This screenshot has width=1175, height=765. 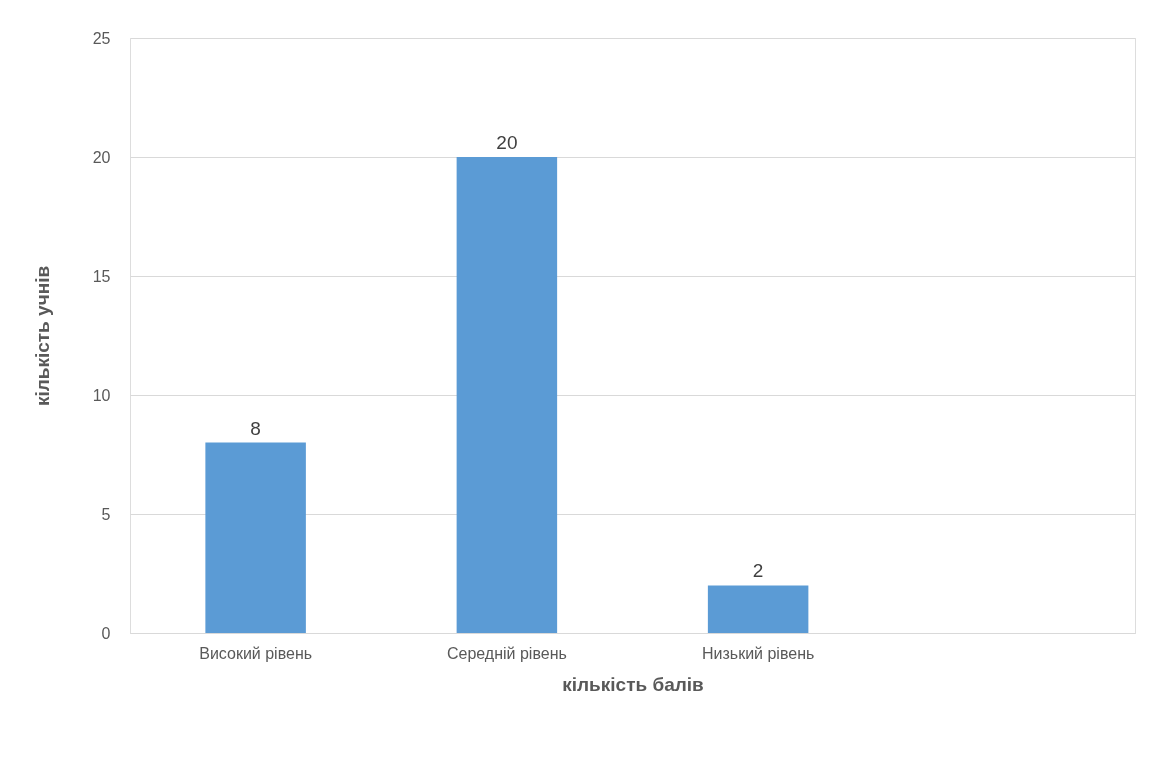 I want to click on y-tick-label: 15, so click(x=101, y=276).